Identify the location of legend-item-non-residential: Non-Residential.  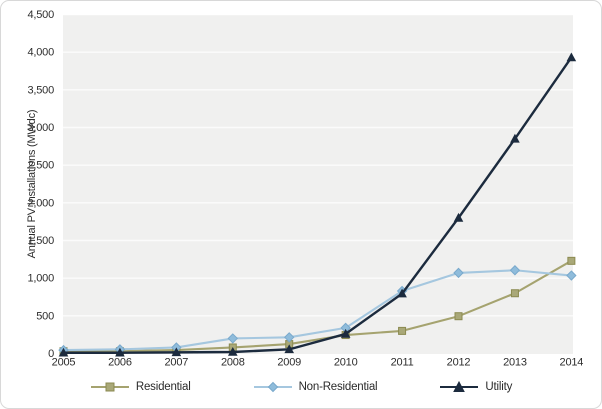
(315, 387).